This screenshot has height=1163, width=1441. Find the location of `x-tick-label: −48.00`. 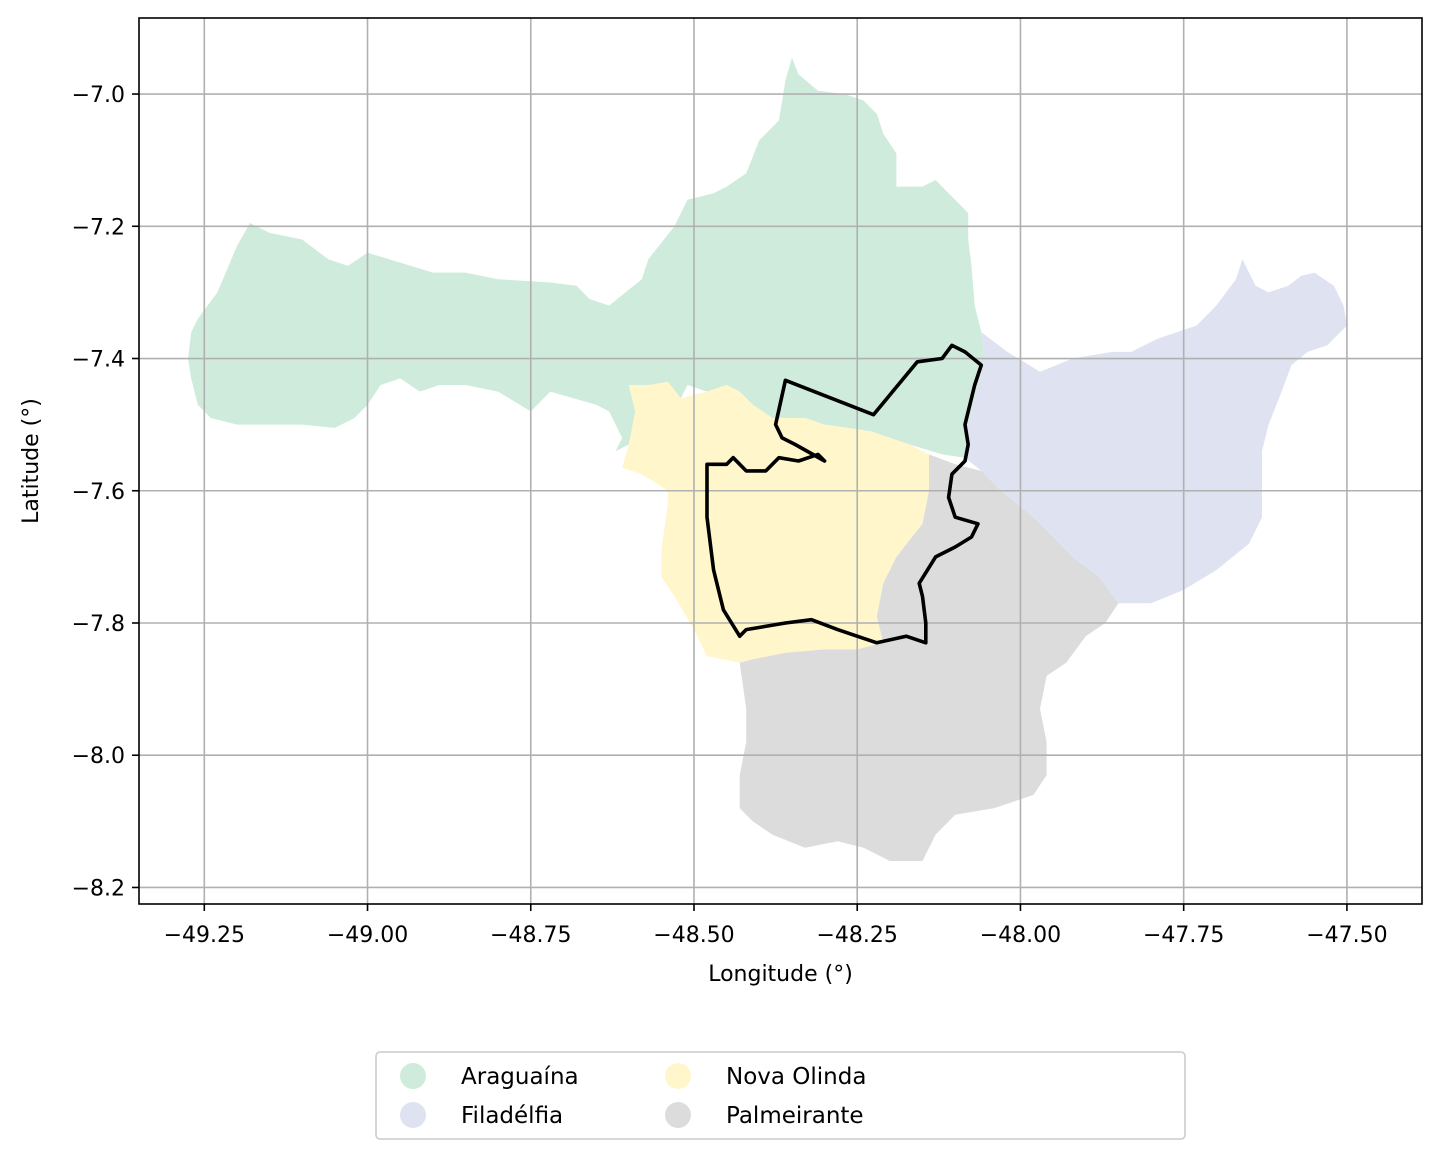

x-tick-label: −48.00 is located at coordinates (1020, 935).